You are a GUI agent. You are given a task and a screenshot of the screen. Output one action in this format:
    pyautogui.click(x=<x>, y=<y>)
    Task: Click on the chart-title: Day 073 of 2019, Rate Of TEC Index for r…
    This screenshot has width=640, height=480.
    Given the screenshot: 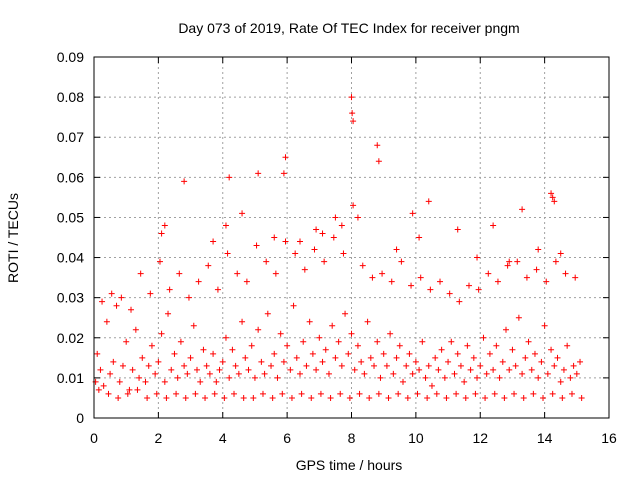 What is the action you would take?
    pyautogui.click(x=348, y=28)
    